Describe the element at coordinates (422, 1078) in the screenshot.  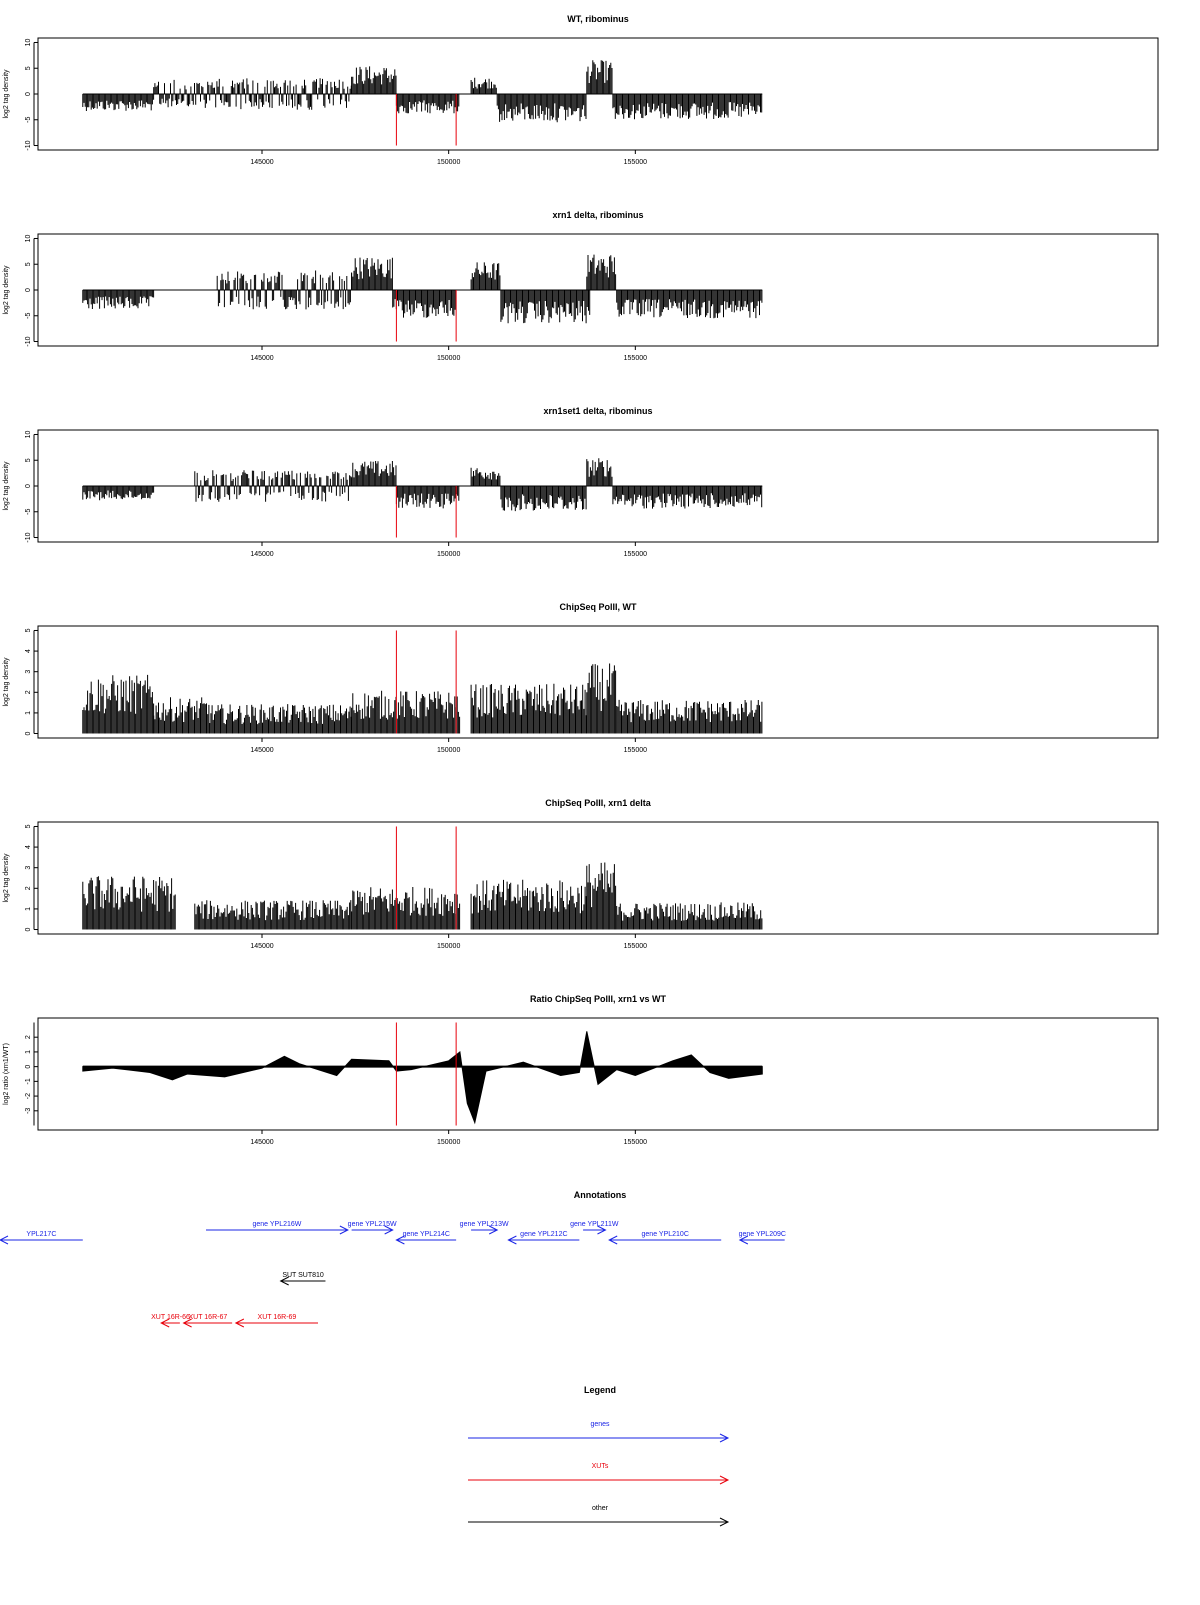
I see `ratio-area` at that location.